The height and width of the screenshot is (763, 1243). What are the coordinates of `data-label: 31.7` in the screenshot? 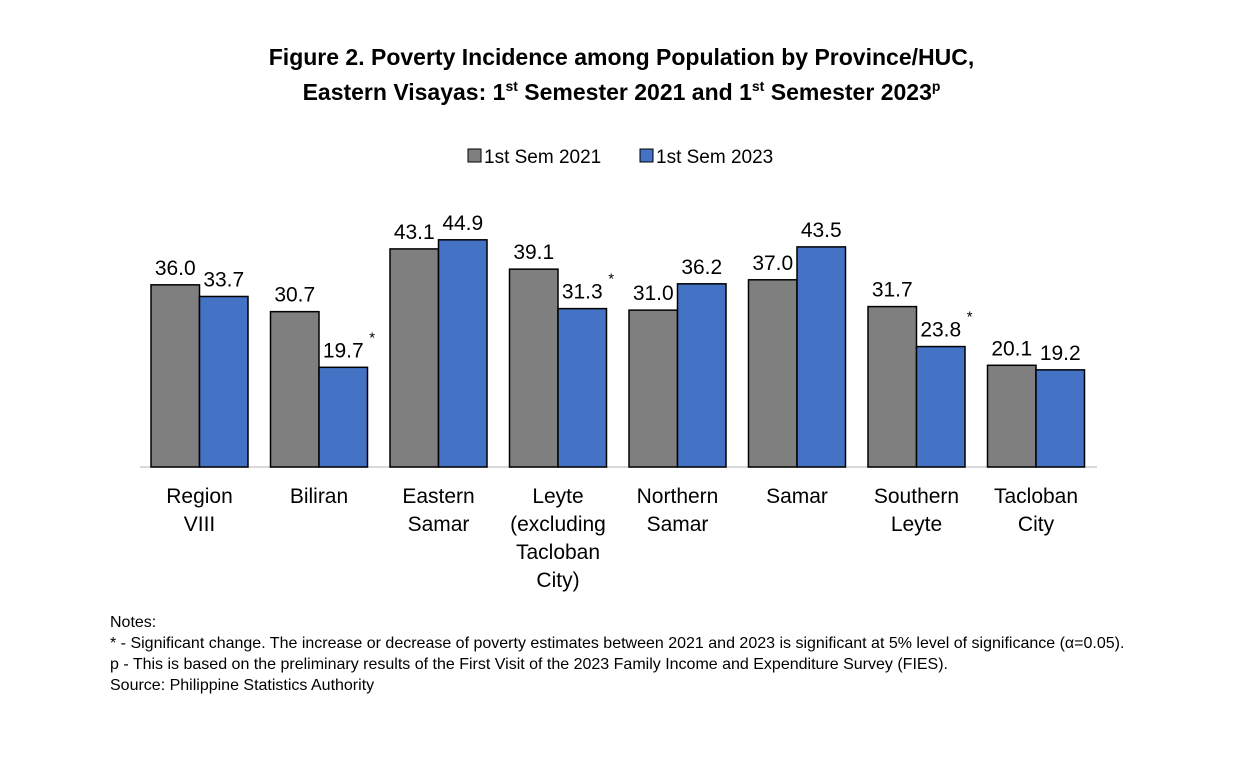 It's located at (892, 290).